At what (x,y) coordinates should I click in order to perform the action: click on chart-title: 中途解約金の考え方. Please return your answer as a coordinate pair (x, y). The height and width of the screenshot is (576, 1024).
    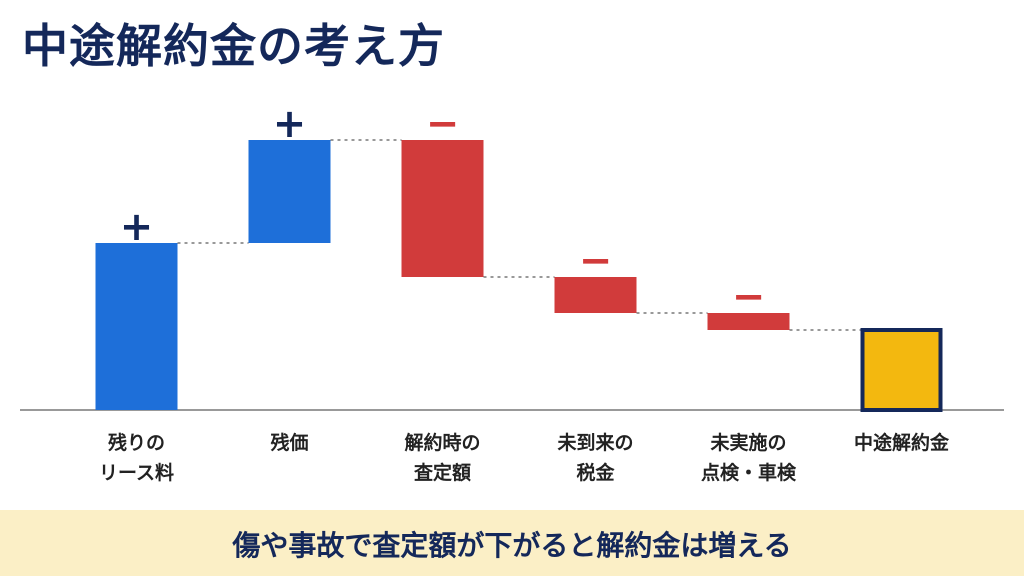
    Looking at the image, I should click on (233, 46).